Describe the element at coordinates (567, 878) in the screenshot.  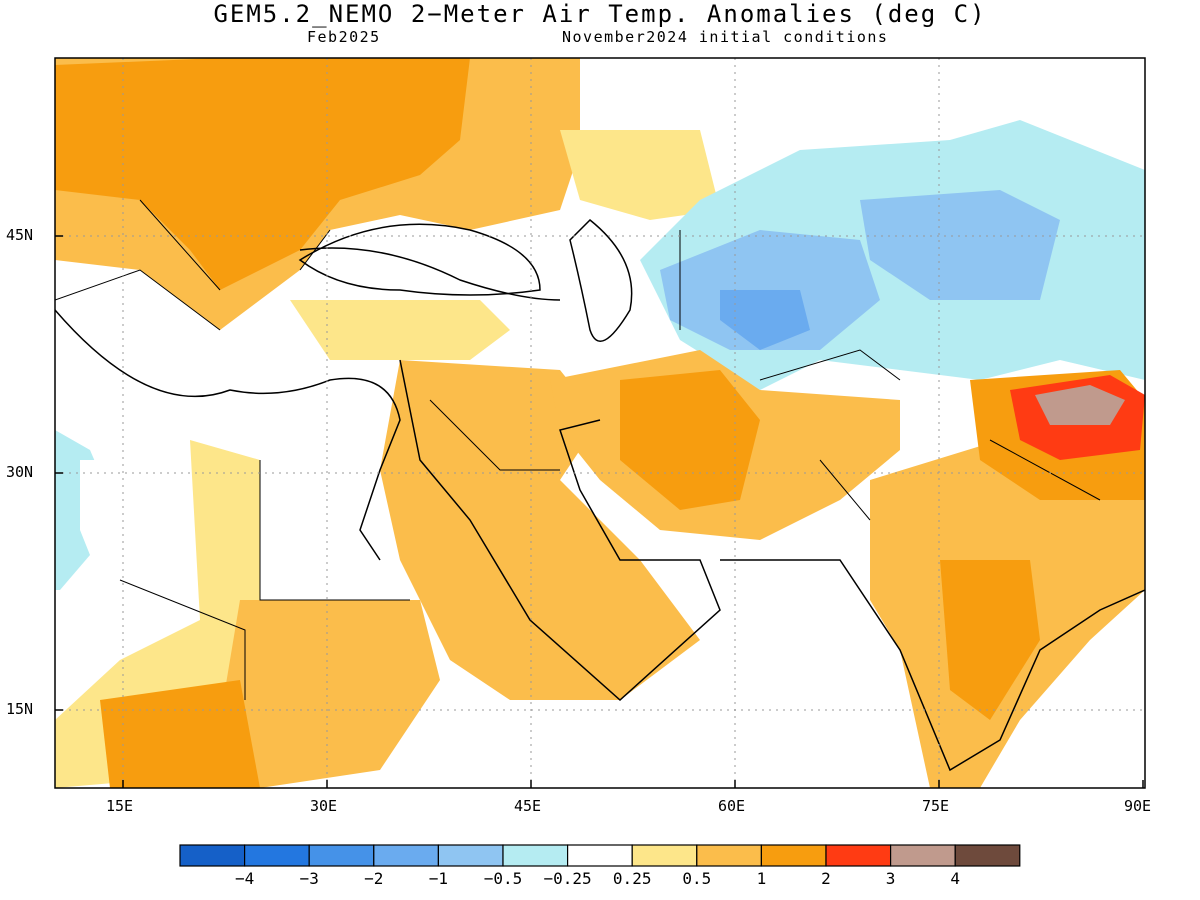
I see `colorbar-tick-label: −0.25` at that location.